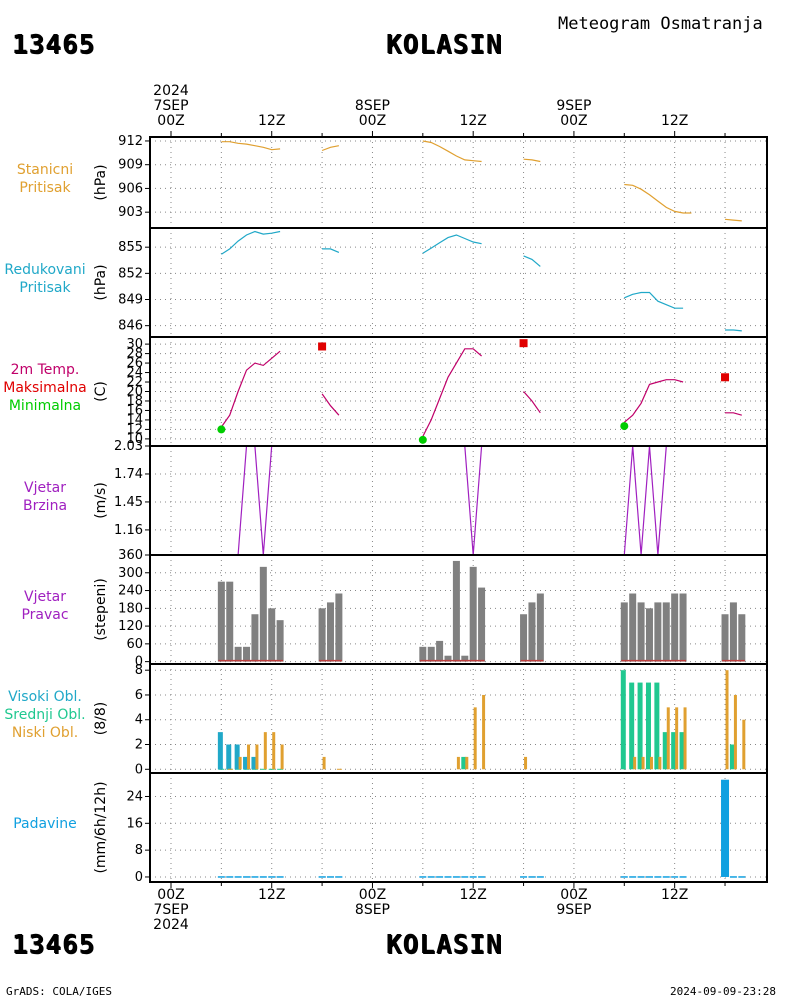 The width and height of the screenshot is (800, 1000). Describe the element at coordinates (134, 429) in the screenshot. I see `y-tick-label: 12` at that location.